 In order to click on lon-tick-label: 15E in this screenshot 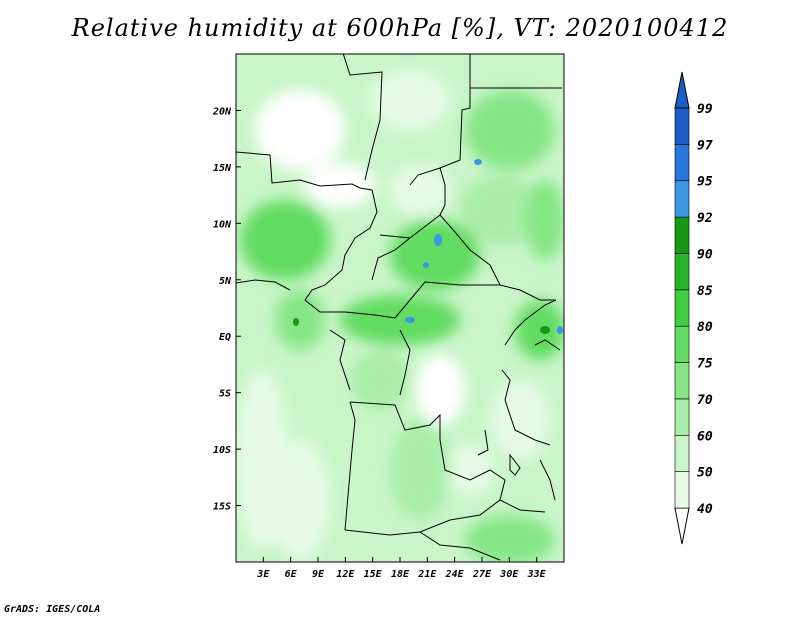, I will do `click(373, 574)`.